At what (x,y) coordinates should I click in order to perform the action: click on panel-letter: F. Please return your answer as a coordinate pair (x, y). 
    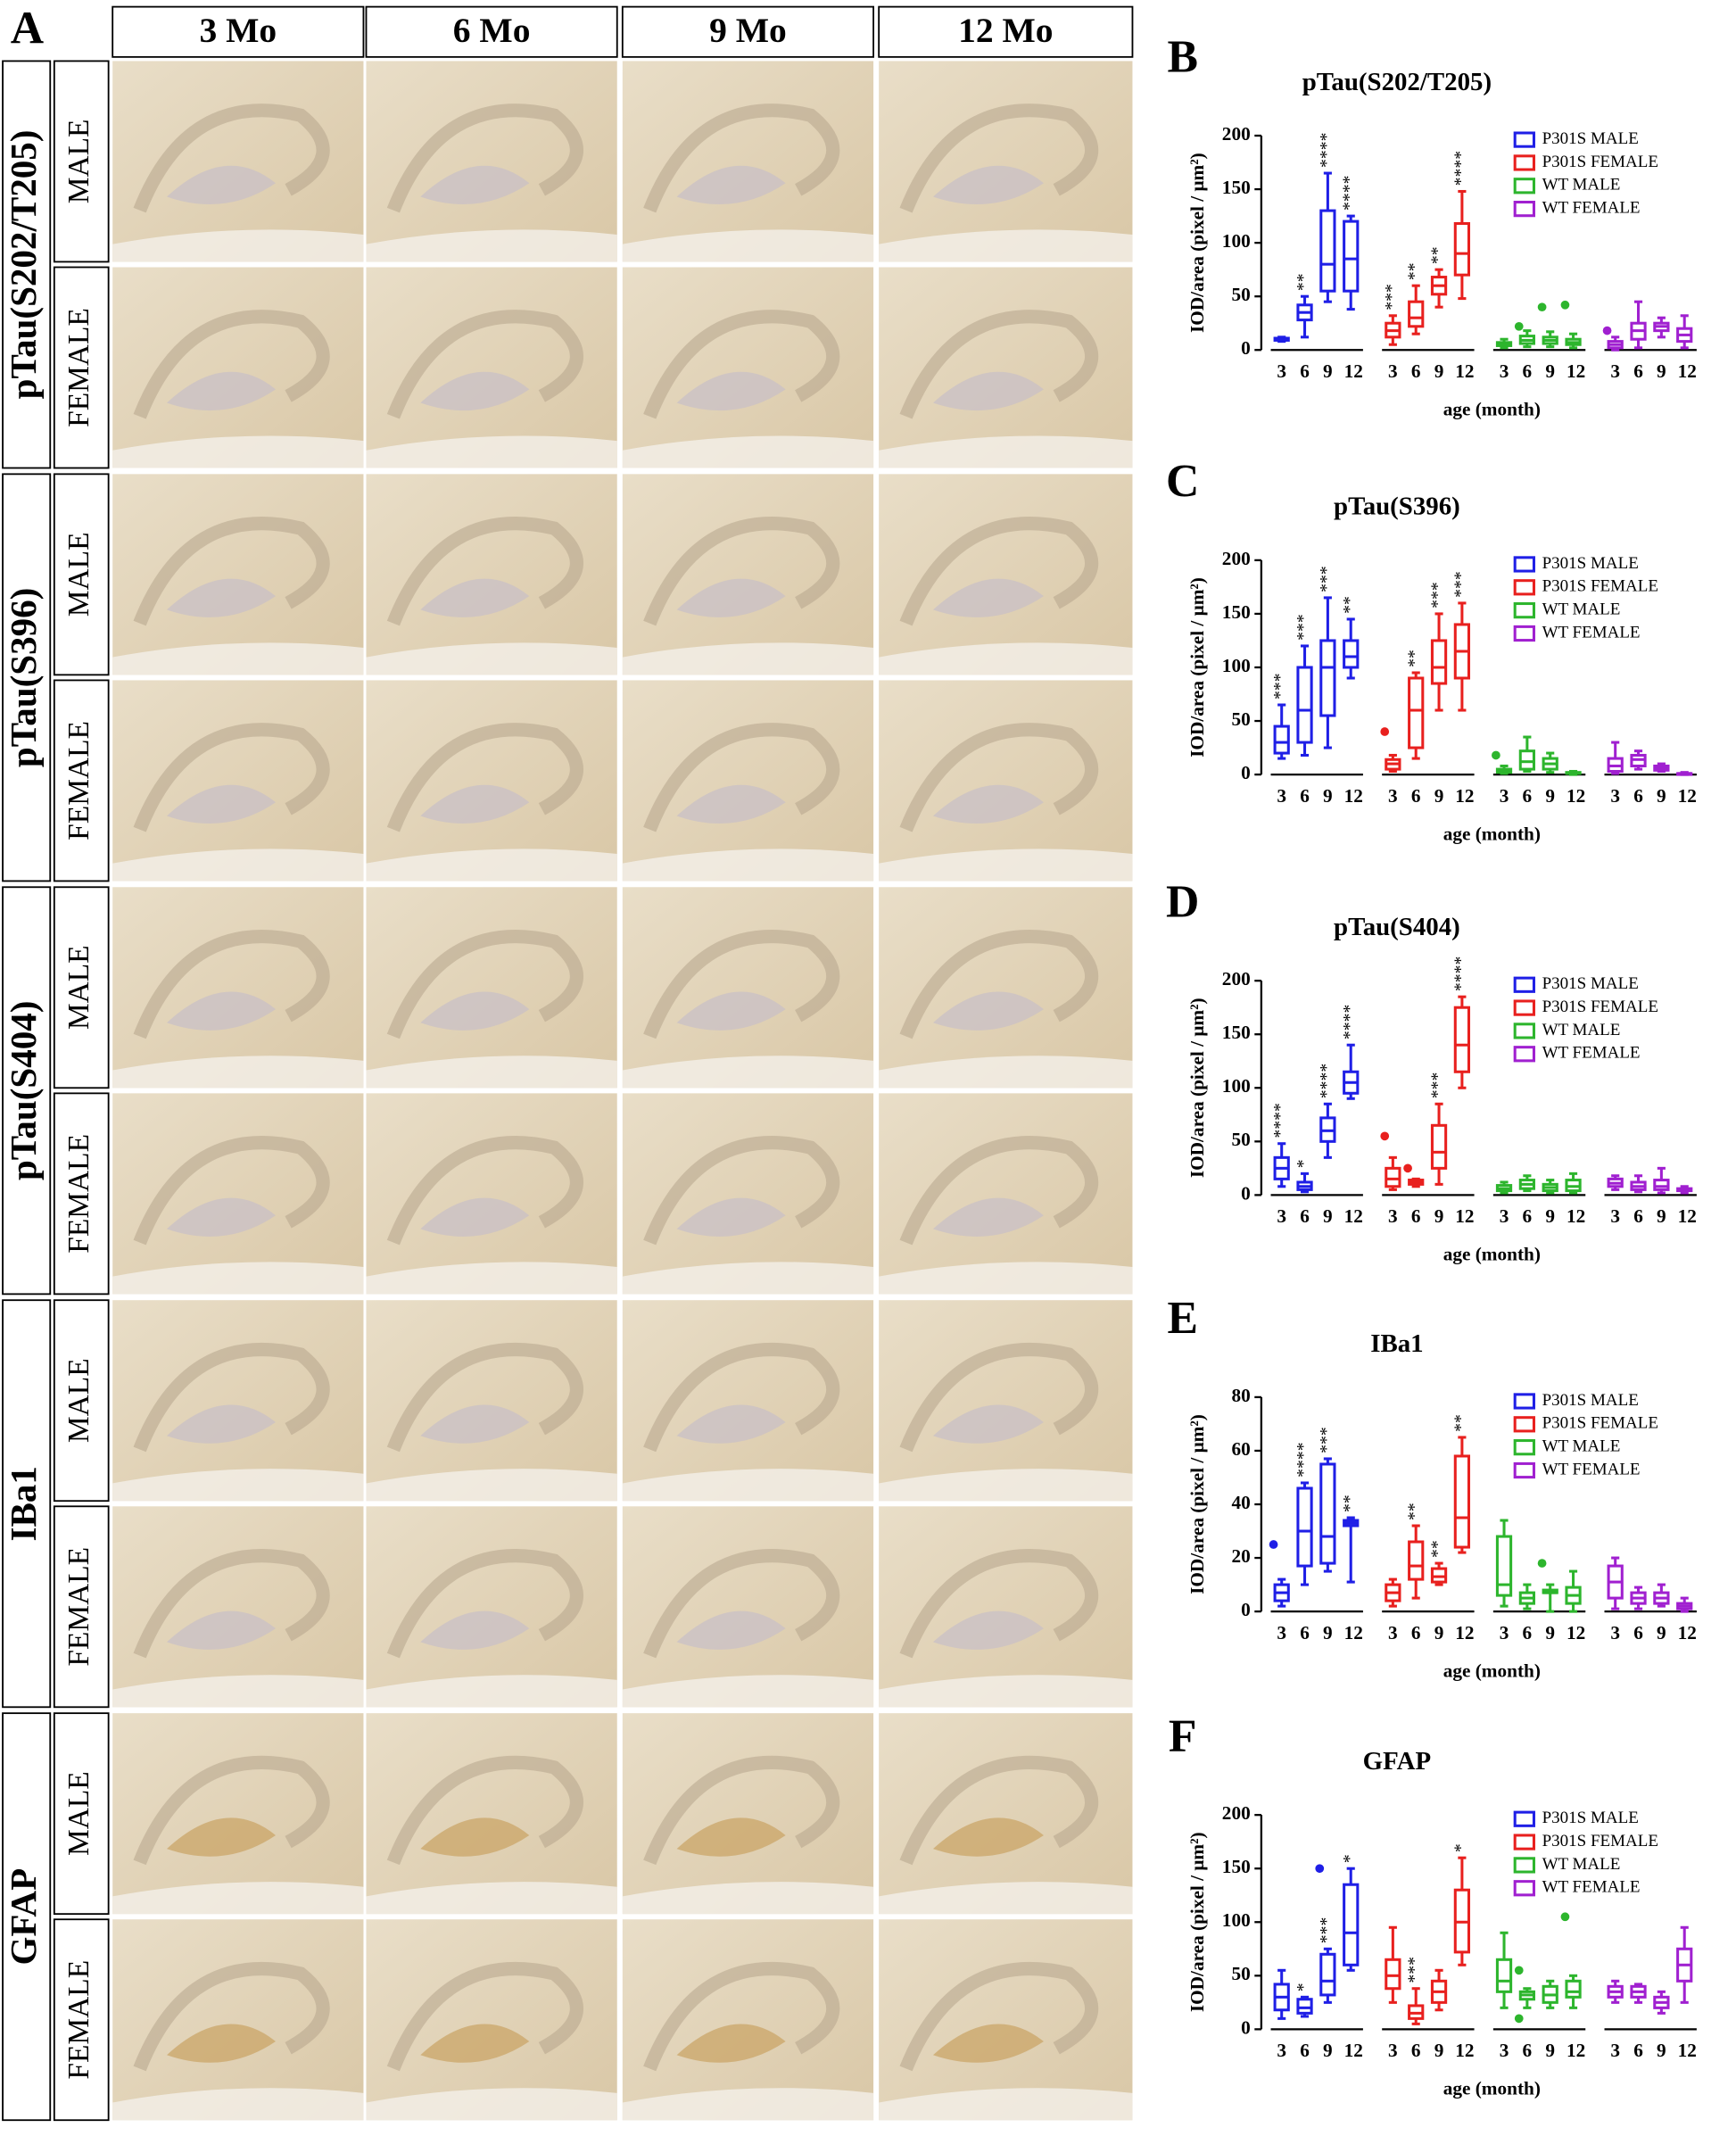
    Looking at the image, I should click on (1183, 1735).